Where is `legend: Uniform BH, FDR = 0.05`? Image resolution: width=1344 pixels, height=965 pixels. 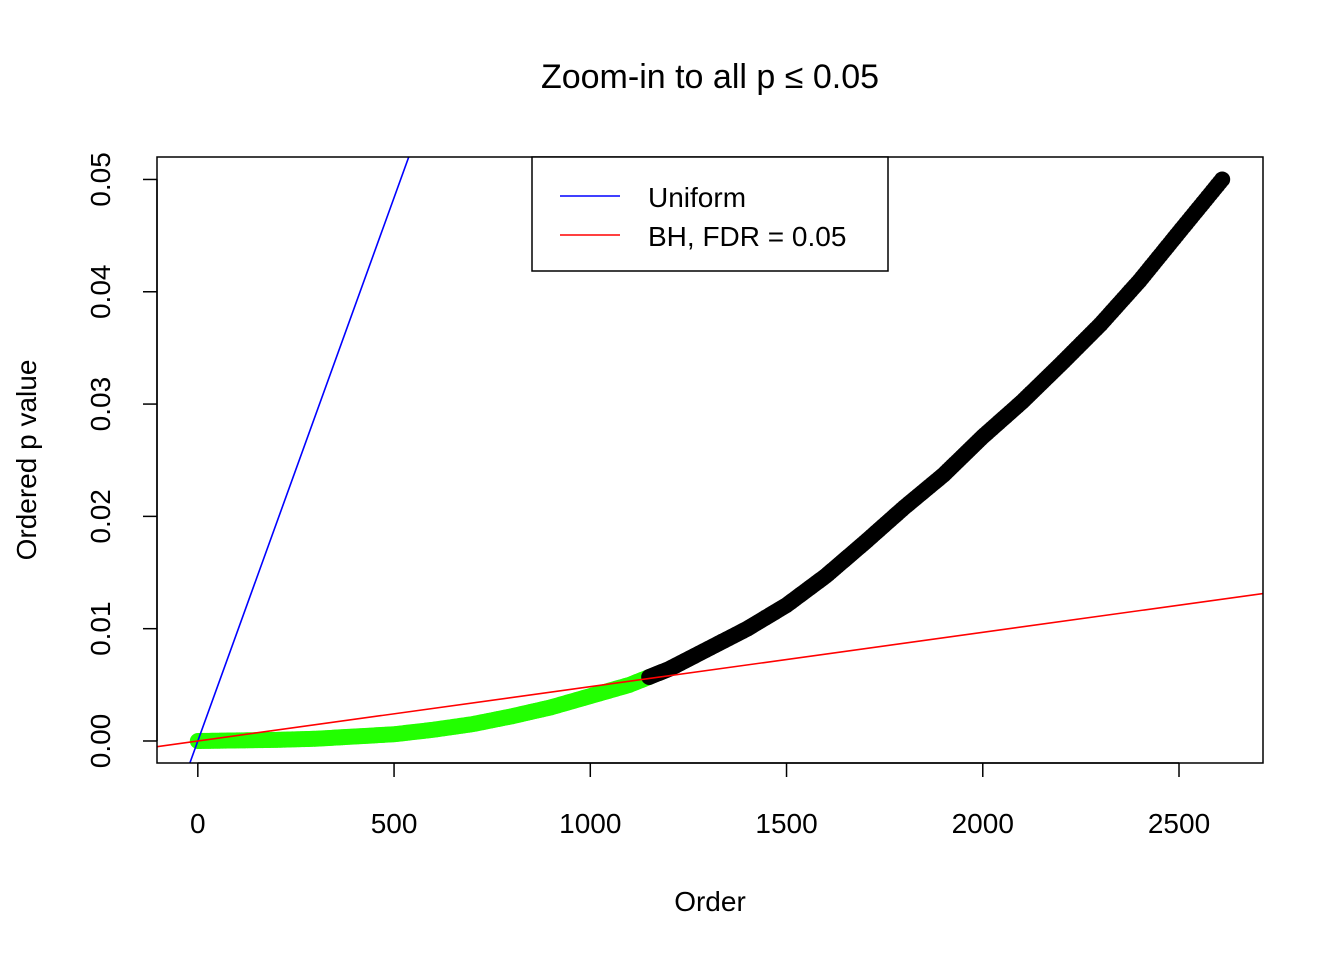 legend: Uniform BH, FDR = 0.05 is located at coordinates (710, 214).